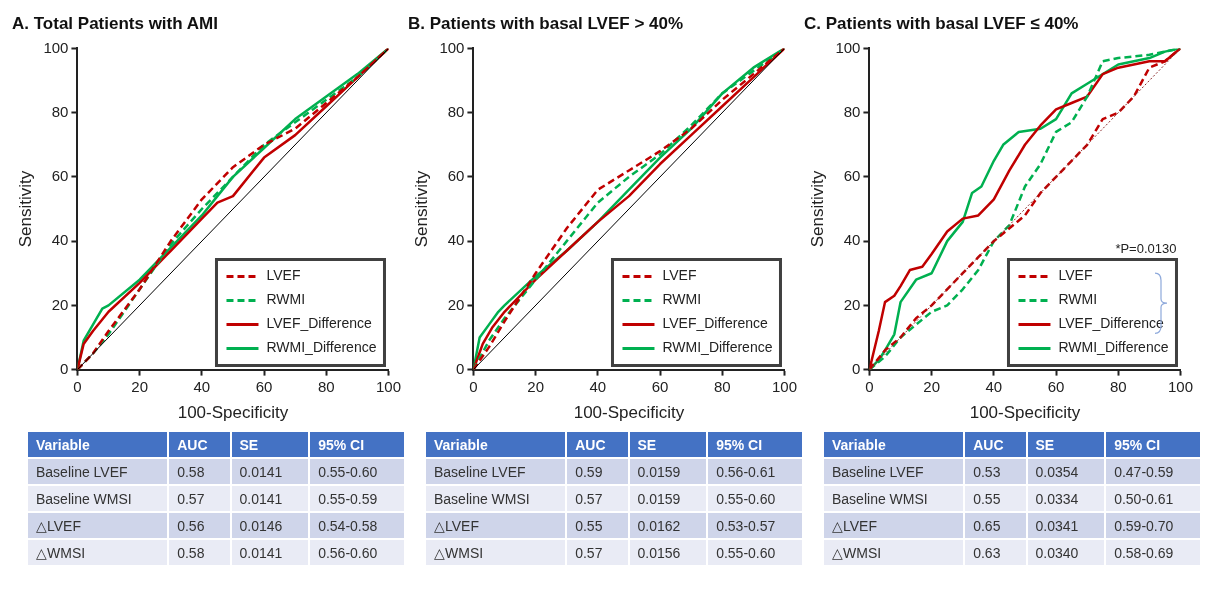  What do you see at coordinates (1066, 471) in the screenshot?
I see `text: 0.0354` at bounding box center [1066, 471].